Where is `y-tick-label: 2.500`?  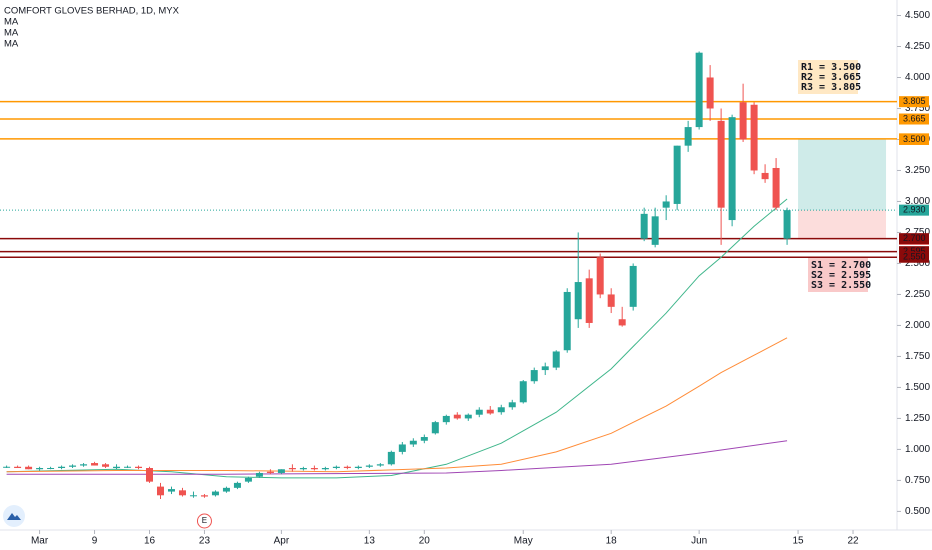 y-tick-label: 2.500 is located at coordinates (917, 263).